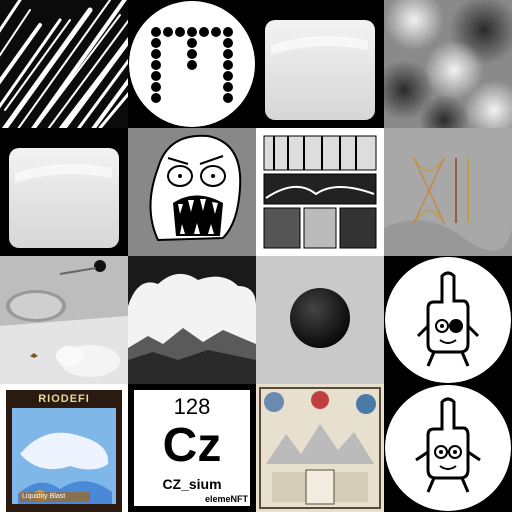 Image resolution: width=512 pixels, height=512 pixels. I want to click on sphere-art, so click(320, 320).